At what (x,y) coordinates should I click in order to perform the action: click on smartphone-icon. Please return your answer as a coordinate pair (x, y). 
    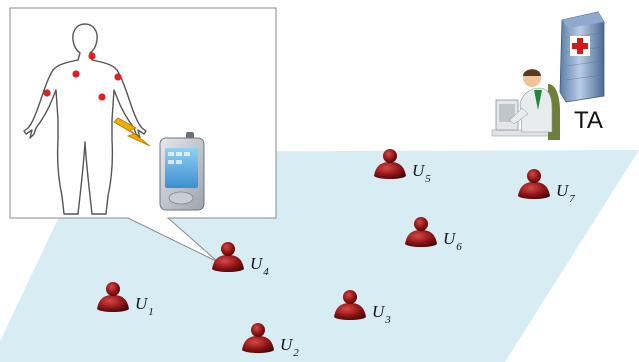
    Looking at the image, I should click on (182, 171).